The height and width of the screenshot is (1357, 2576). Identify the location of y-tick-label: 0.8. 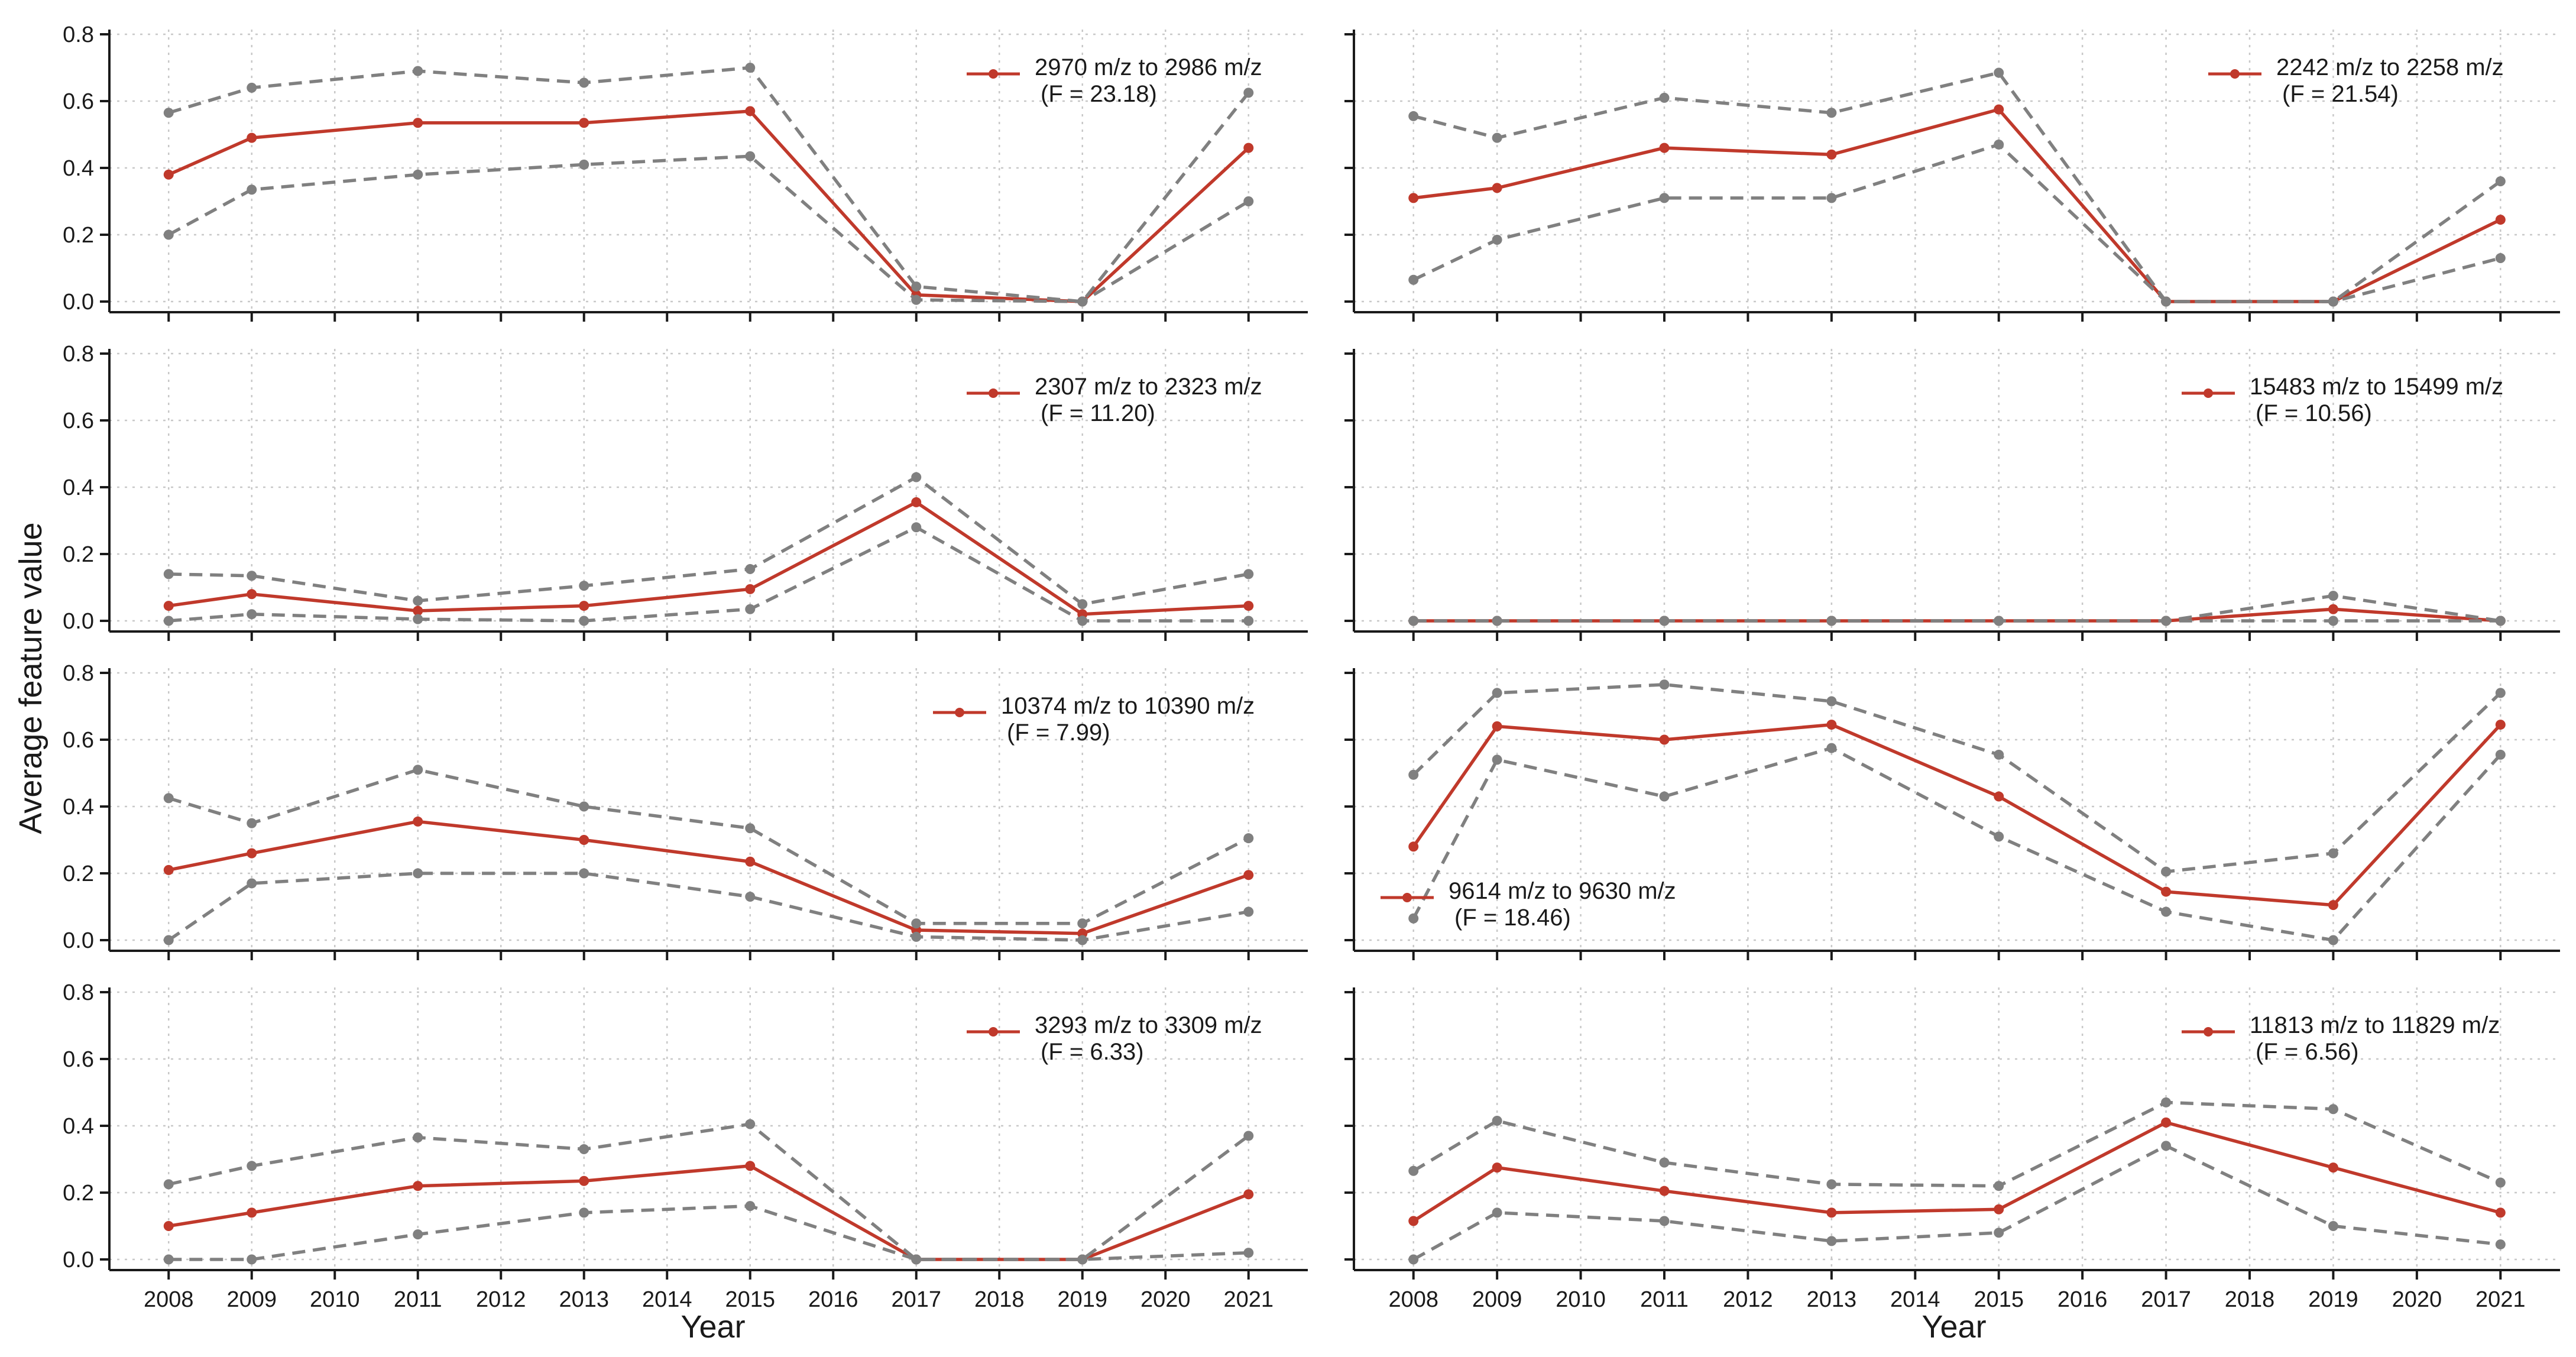
(78, 992).